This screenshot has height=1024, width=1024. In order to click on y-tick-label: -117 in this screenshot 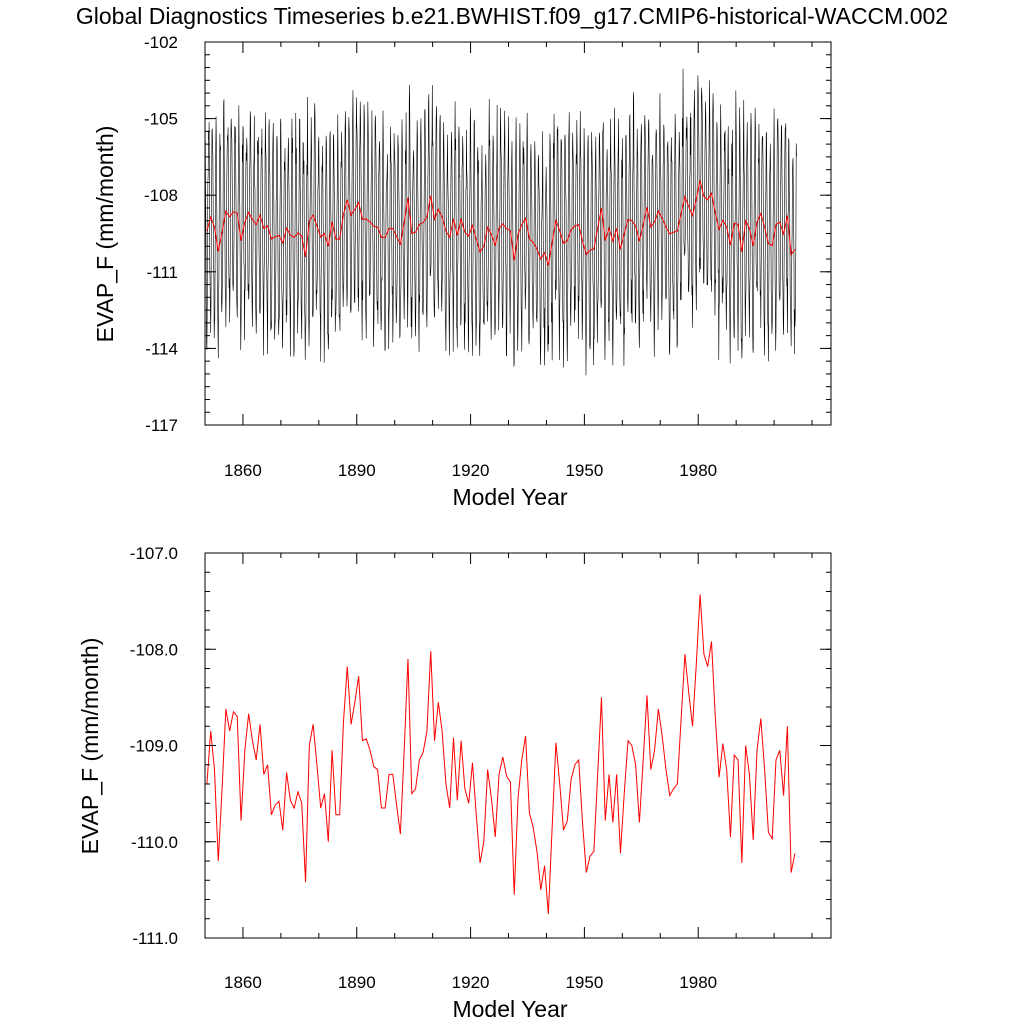, I will do `click(161, 425)`.